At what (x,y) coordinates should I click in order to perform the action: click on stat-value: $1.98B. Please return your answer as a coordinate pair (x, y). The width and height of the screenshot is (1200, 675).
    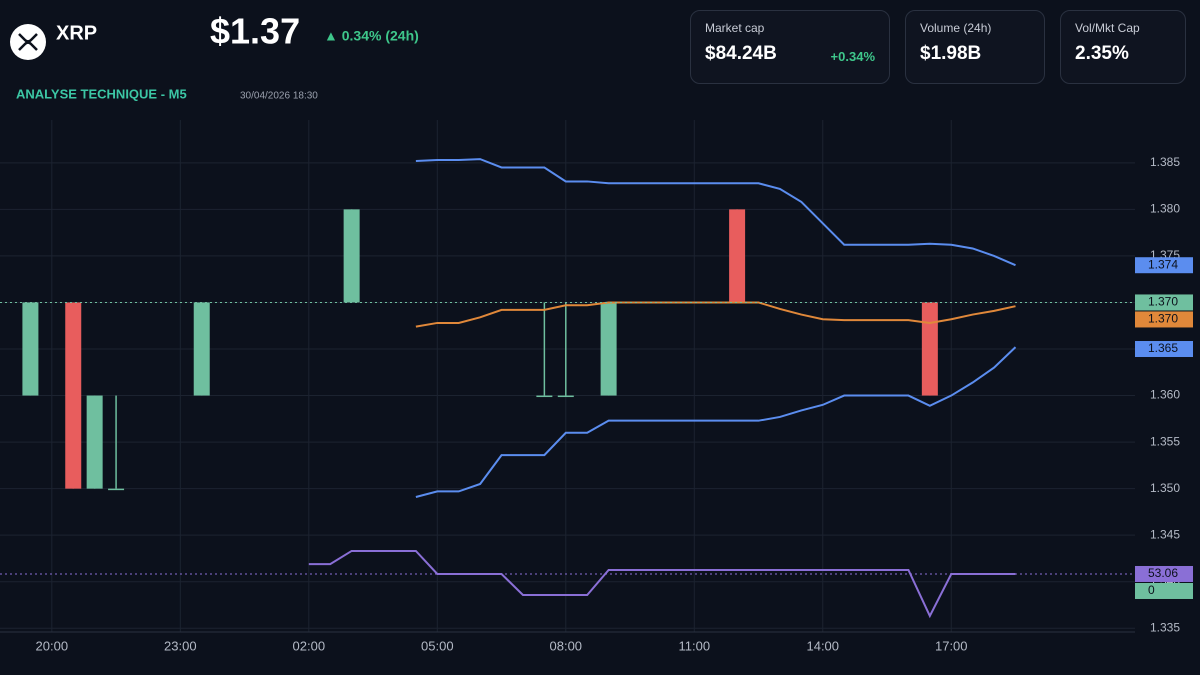
    Looking at the image, I should click on (951, 53).